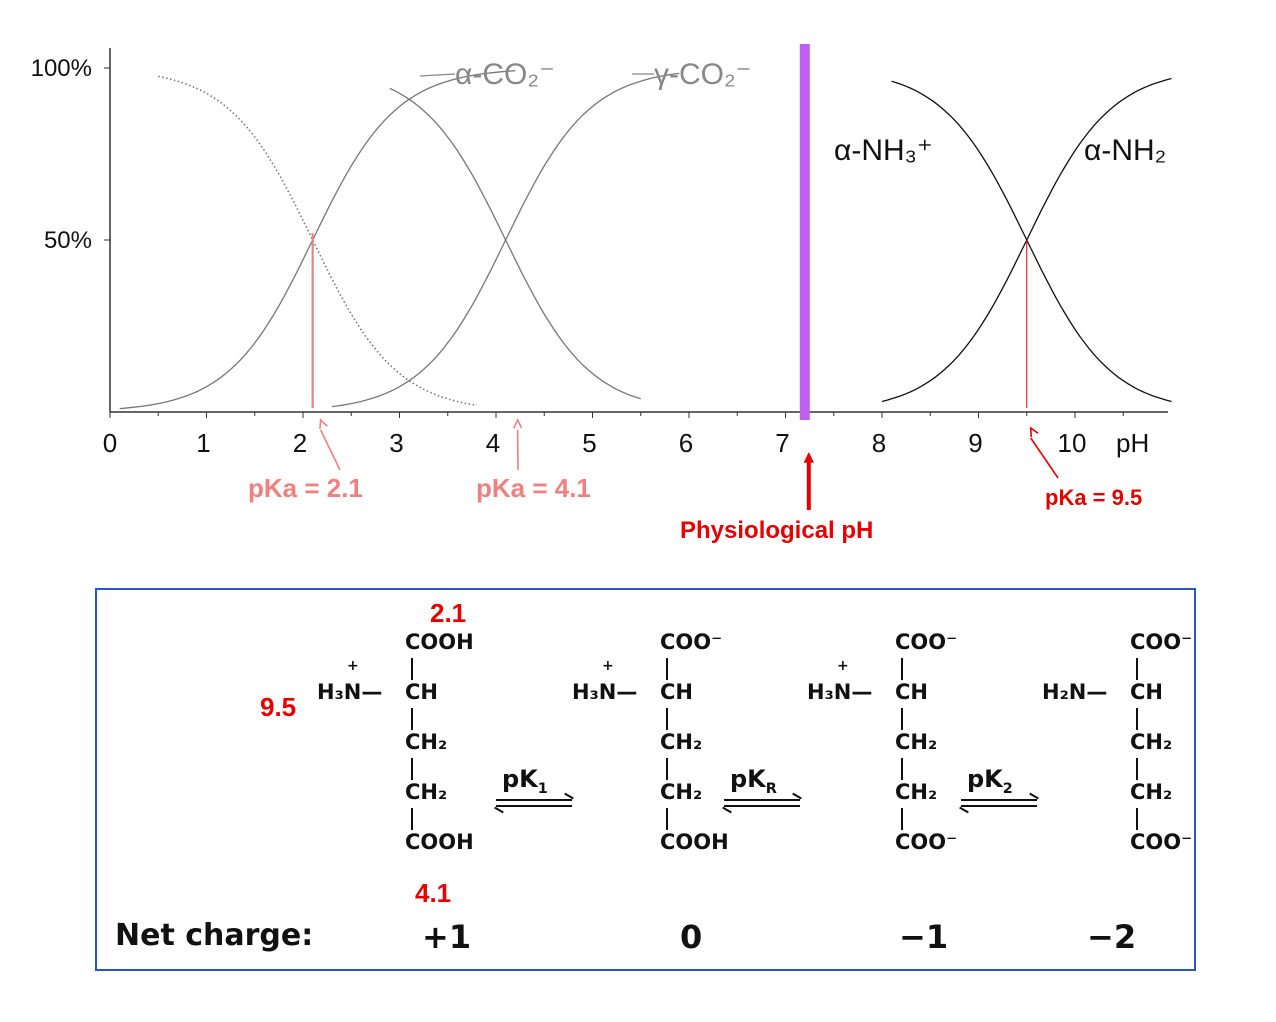 This screenshot has width=1276, height=1022. What do you see at coordinates (771, 788) in the screenshot?
I see `eq-sub: R` at bounding box center [771, 788].